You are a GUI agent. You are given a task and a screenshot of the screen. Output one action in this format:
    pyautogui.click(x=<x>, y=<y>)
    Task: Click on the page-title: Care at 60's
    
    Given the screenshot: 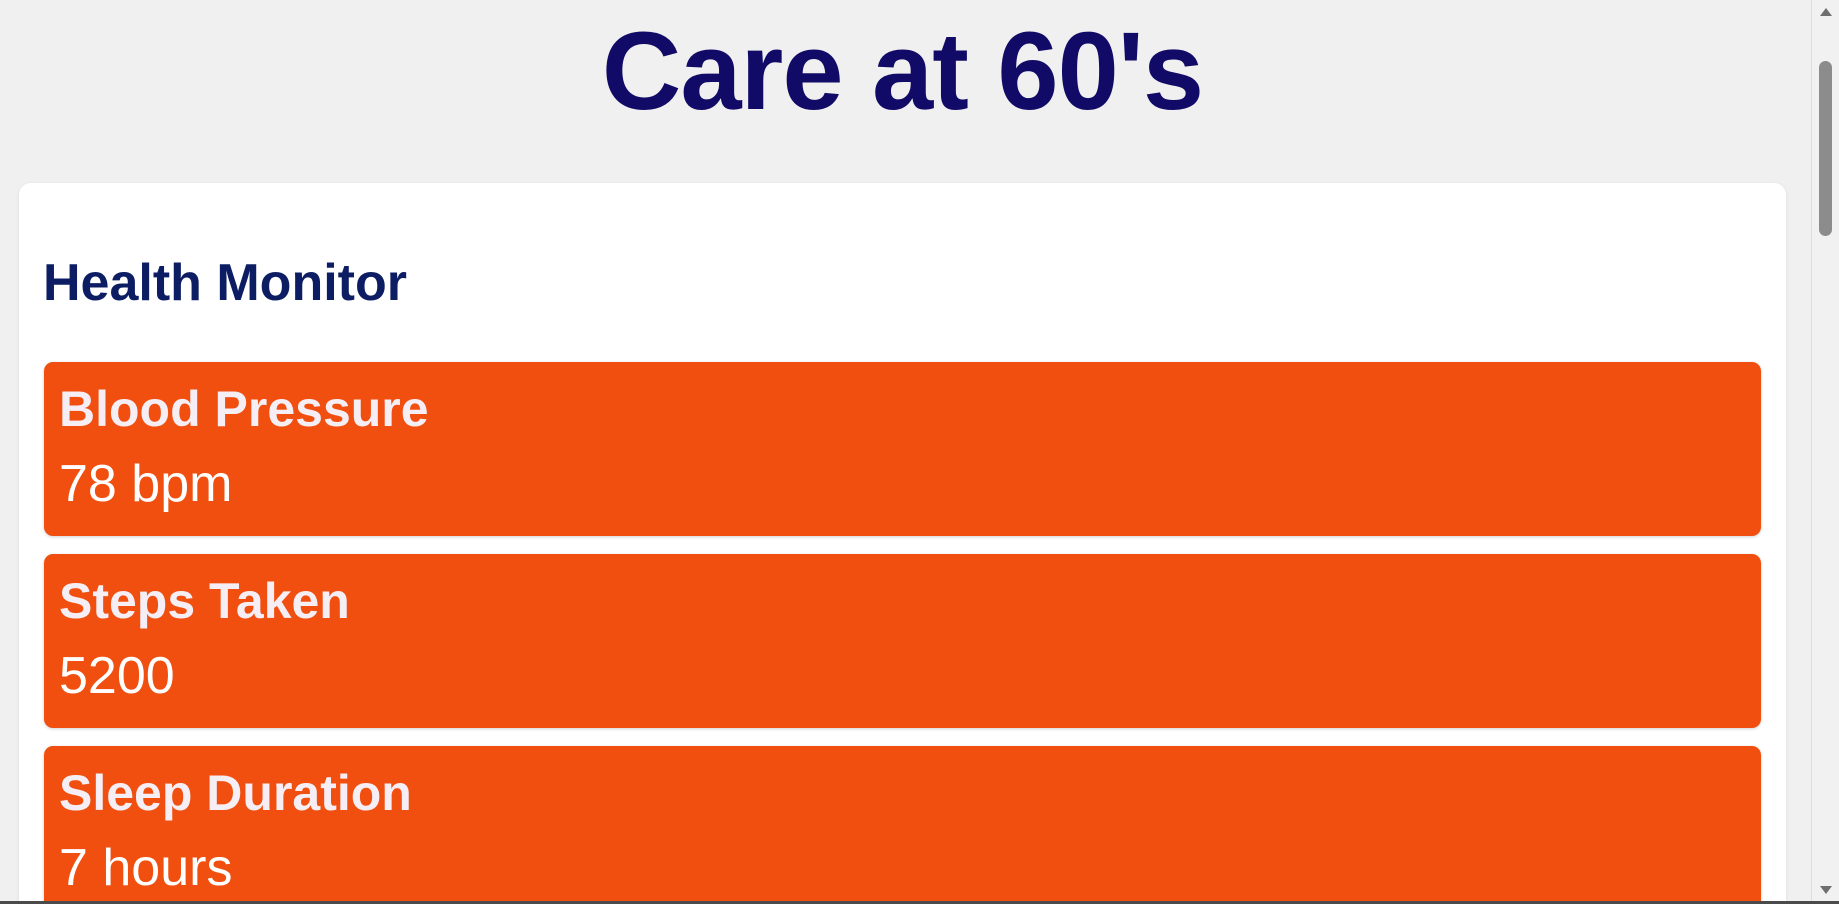 What is the action you would take?
    pyautogui.click(x=902, y=71)
    